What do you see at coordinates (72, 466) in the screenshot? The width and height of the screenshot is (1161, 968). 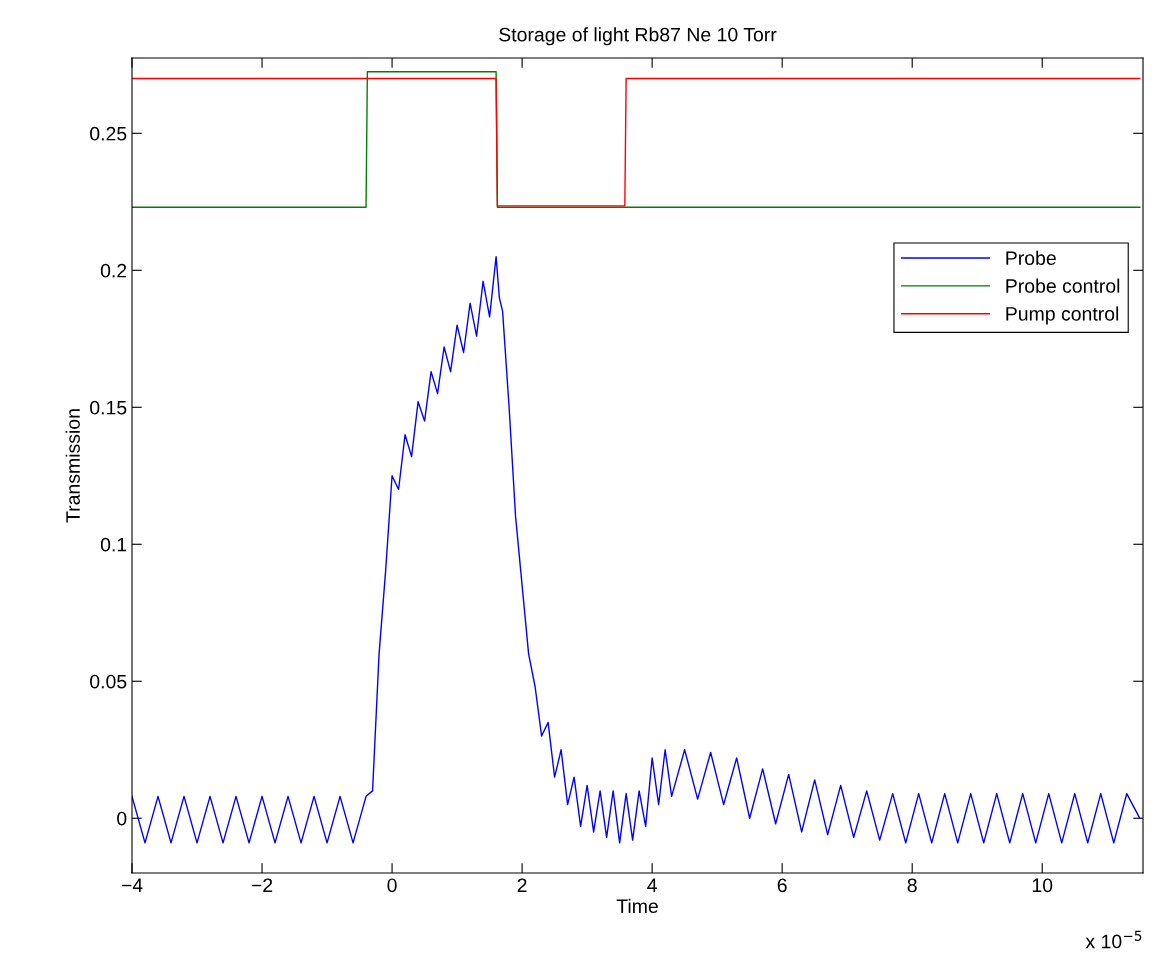 I see `y-axis-title: Transmission` at bounding box center [72, 466].